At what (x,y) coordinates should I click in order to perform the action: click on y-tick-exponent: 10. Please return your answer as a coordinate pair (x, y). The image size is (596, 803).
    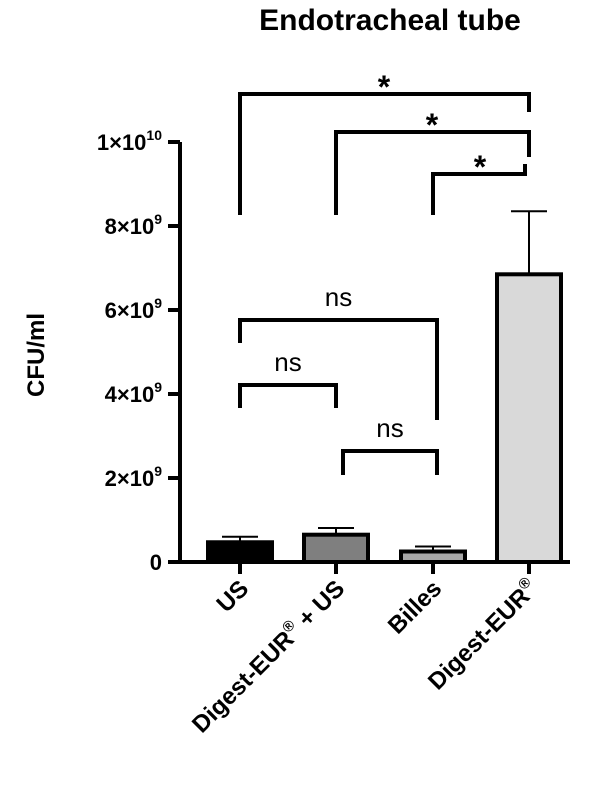
    Looking at the image, I should click on (154, 135).